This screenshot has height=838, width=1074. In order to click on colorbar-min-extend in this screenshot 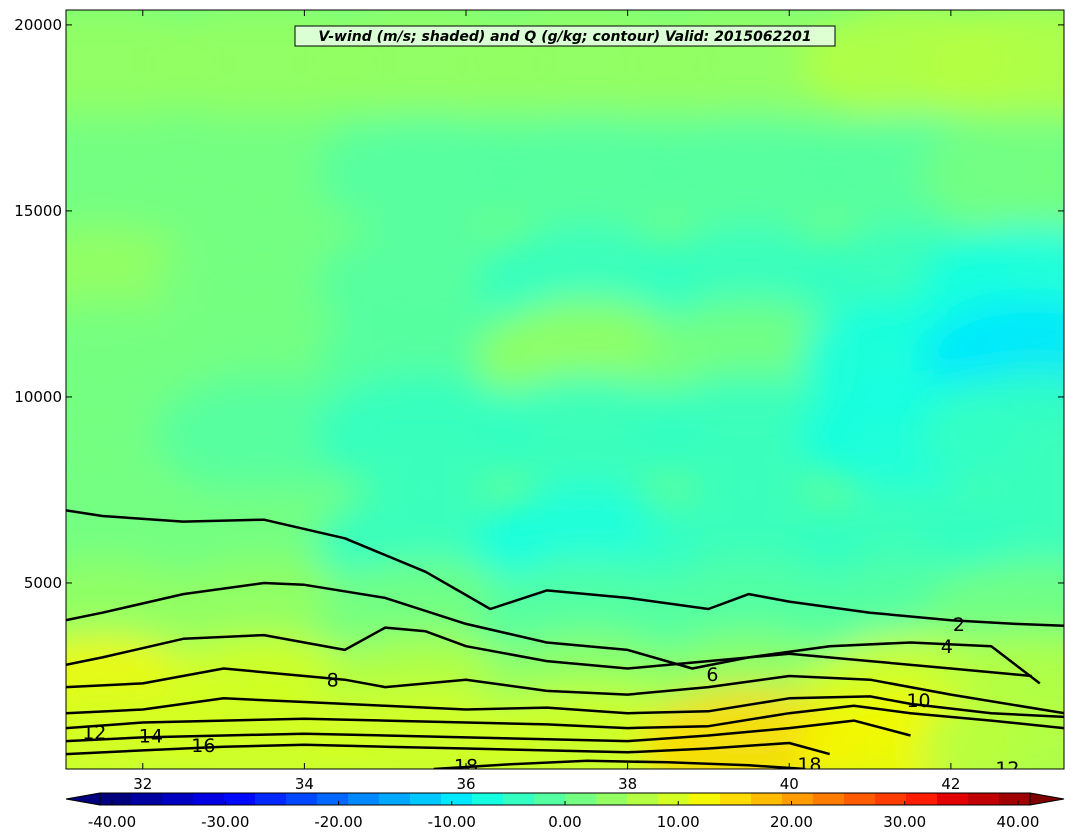, I will do `click(83, 799)`.